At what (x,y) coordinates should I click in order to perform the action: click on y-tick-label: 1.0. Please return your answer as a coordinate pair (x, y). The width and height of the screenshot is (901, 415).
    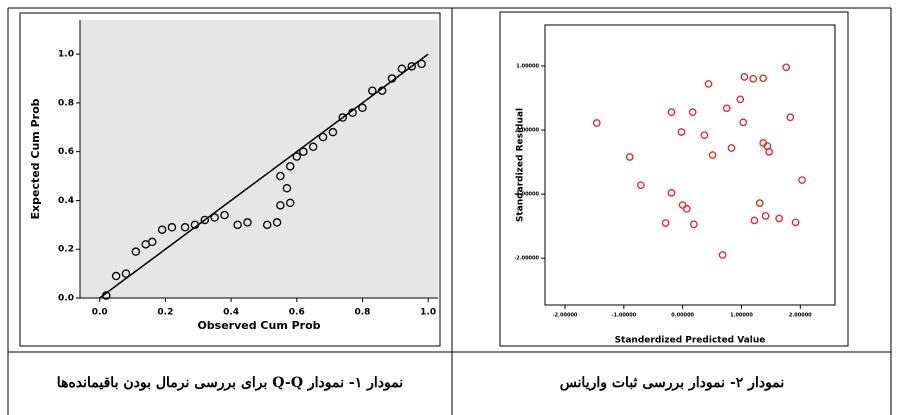
    Looking at the image, I should click on (66, 55).